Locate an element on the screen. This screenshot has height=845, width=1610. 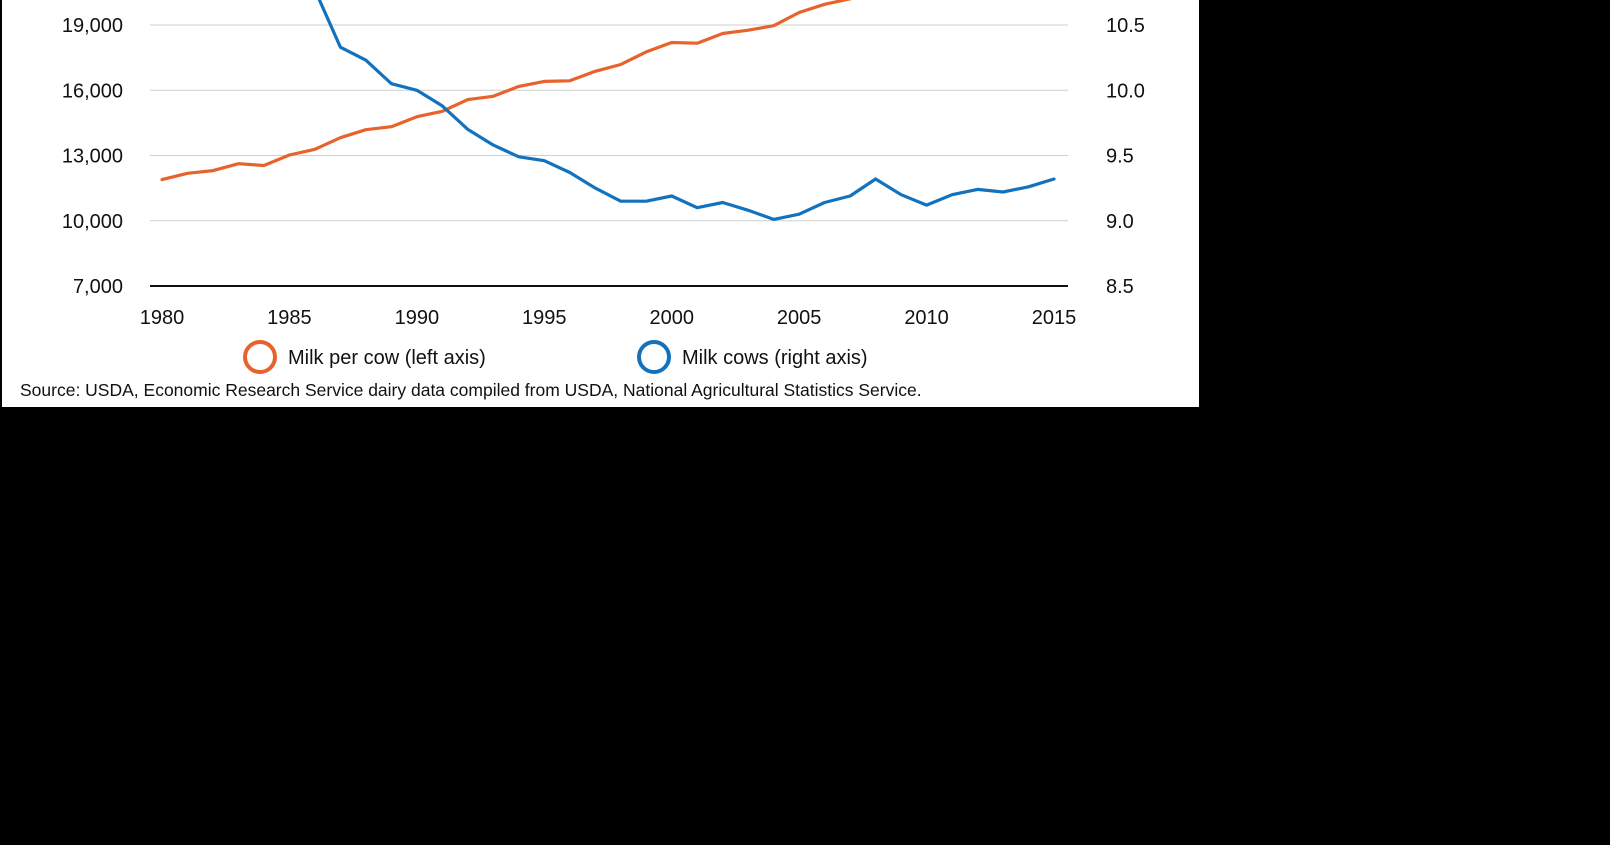
left-axis-ticks: 7,000 10,000 13,000 16,000 19,000 is located at coordinates (92, 156).